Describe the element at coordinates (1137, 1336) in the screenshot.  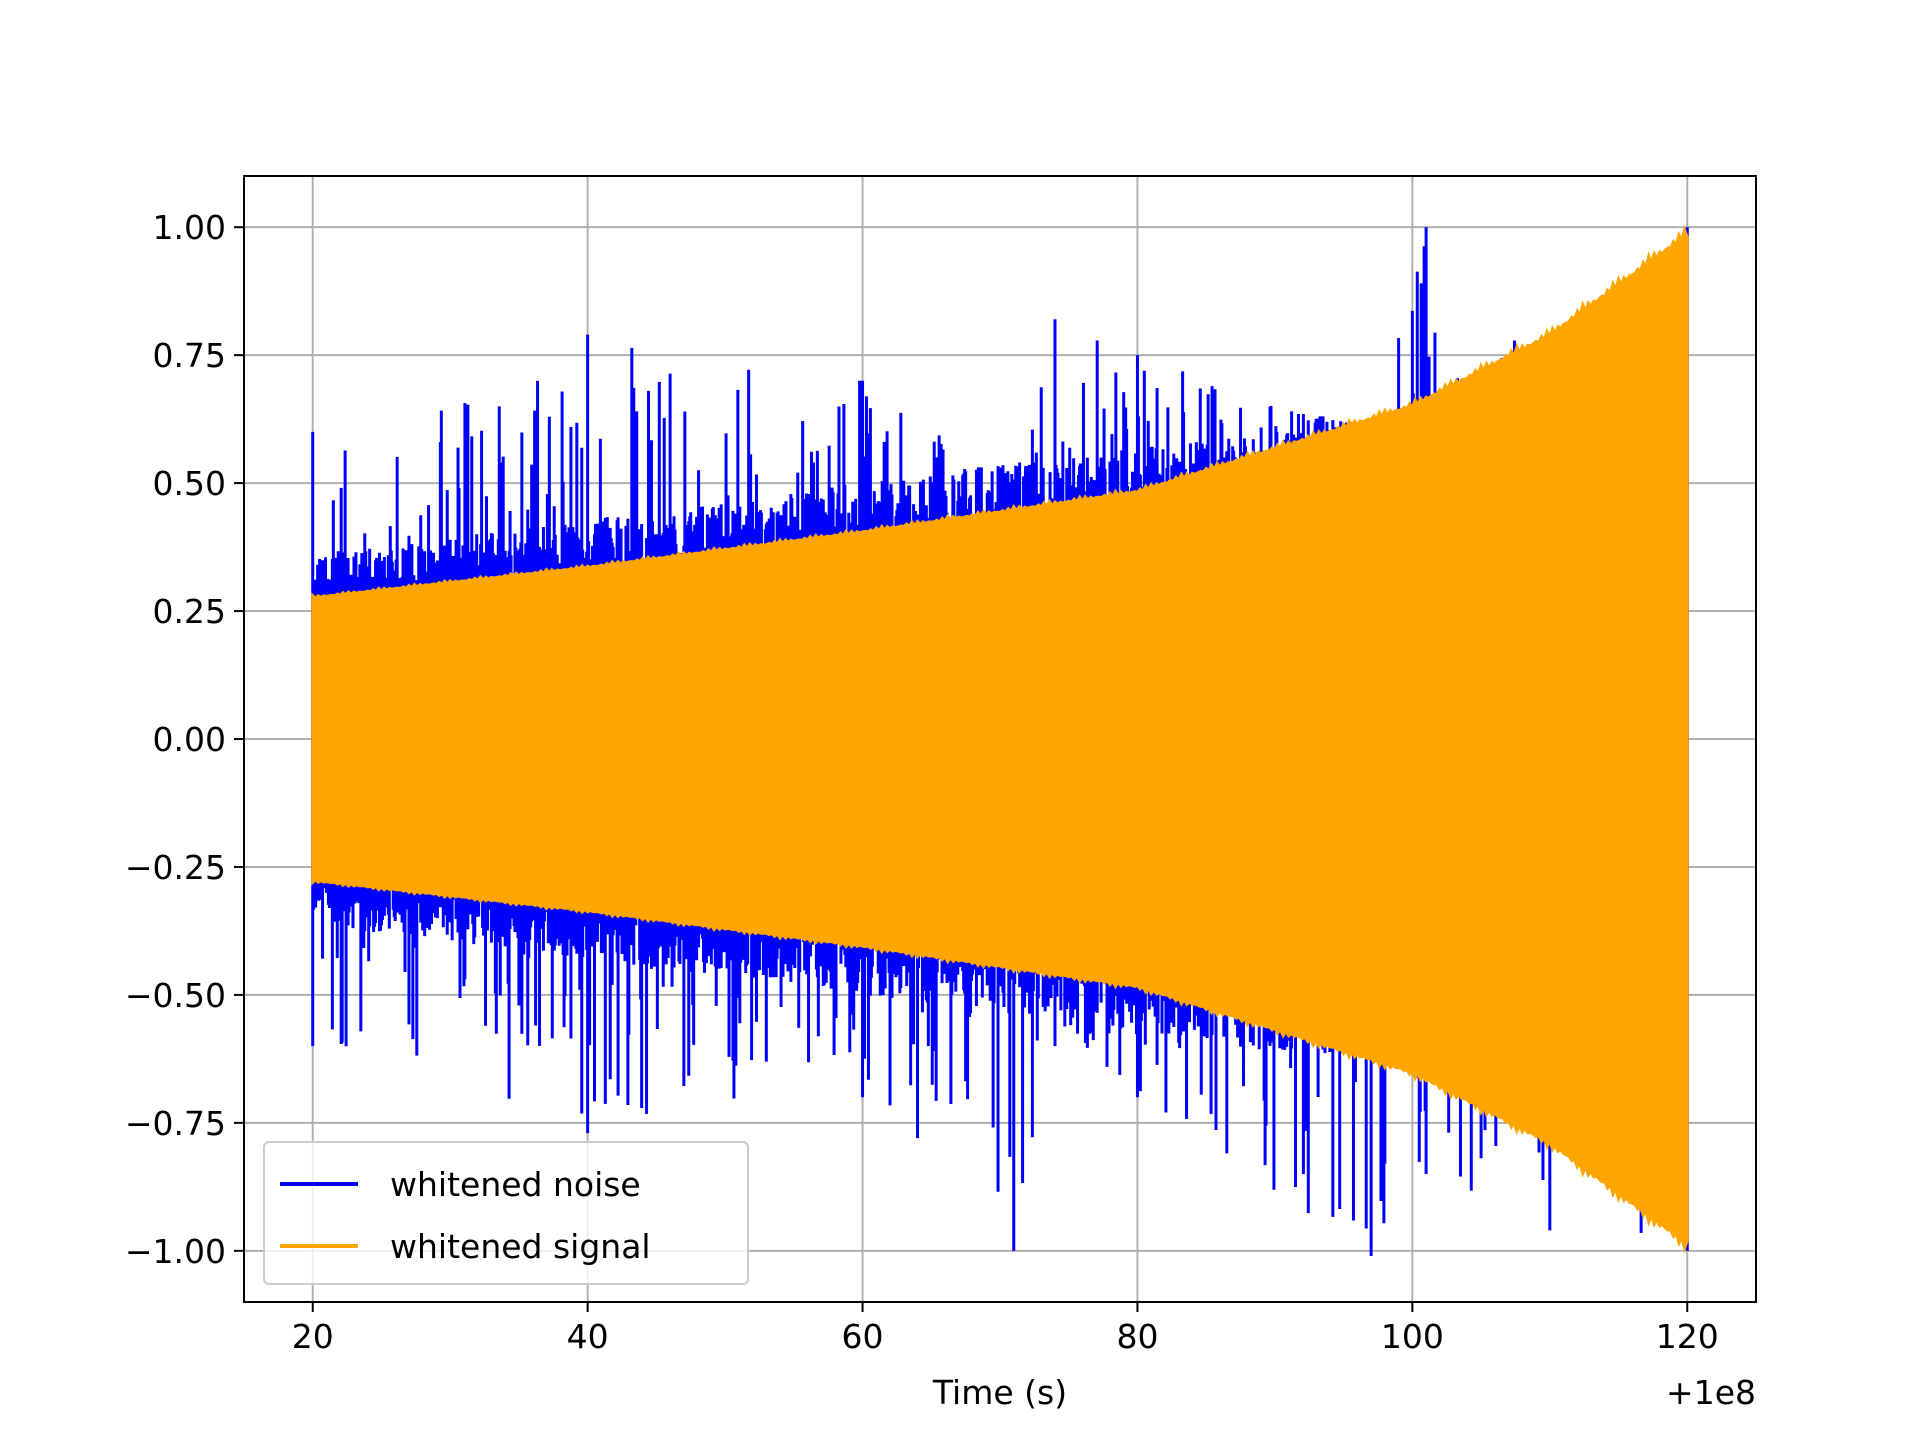
I see `x-tick-label: 80` at that location.